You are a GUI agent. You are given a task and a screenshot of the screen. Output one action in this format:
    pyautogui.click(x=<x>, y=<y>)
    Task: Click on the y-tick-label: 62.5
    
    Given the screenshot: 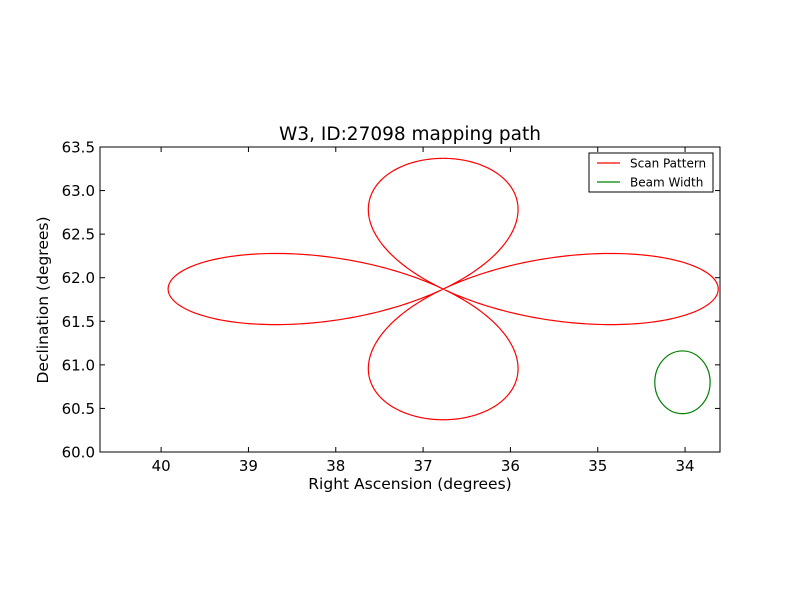 What is the action you would take?
    pyautogui.click(x=78, y=235)
    